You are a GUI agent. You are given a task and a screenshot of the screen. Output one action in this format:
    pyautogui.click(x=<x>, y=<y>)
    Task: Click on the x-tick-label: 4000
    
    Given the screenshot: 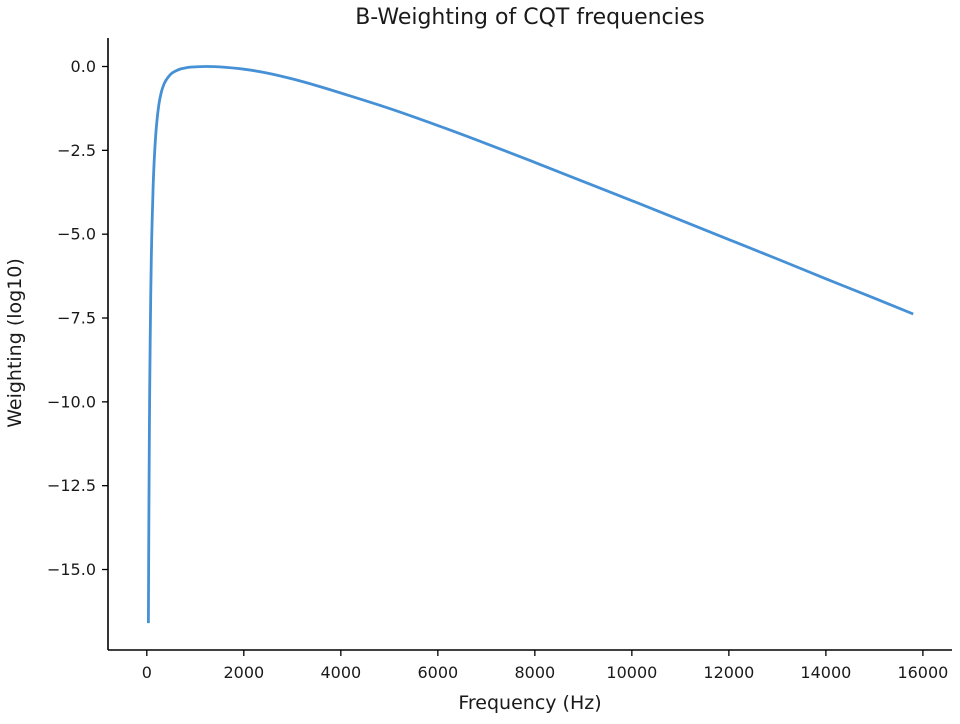 What is the action you would take?
    pyautogui.click(x=340, y=672)
    